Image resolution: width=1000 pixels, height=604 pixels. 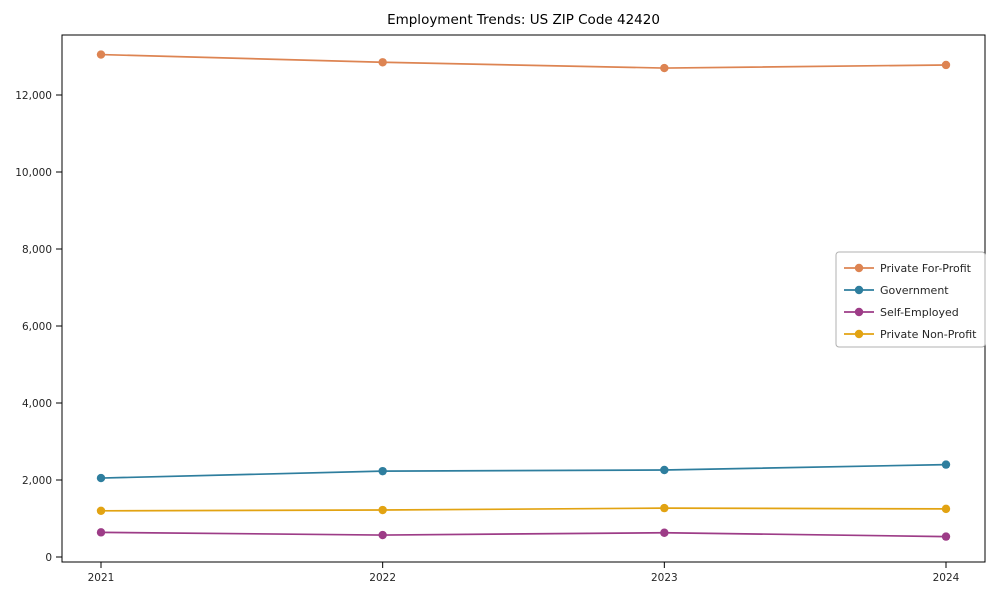 What do you see at coordinates (48, 558) in the screenshot?
I see `y-axis-tick-label: 0` at bounding box center [48, 558].